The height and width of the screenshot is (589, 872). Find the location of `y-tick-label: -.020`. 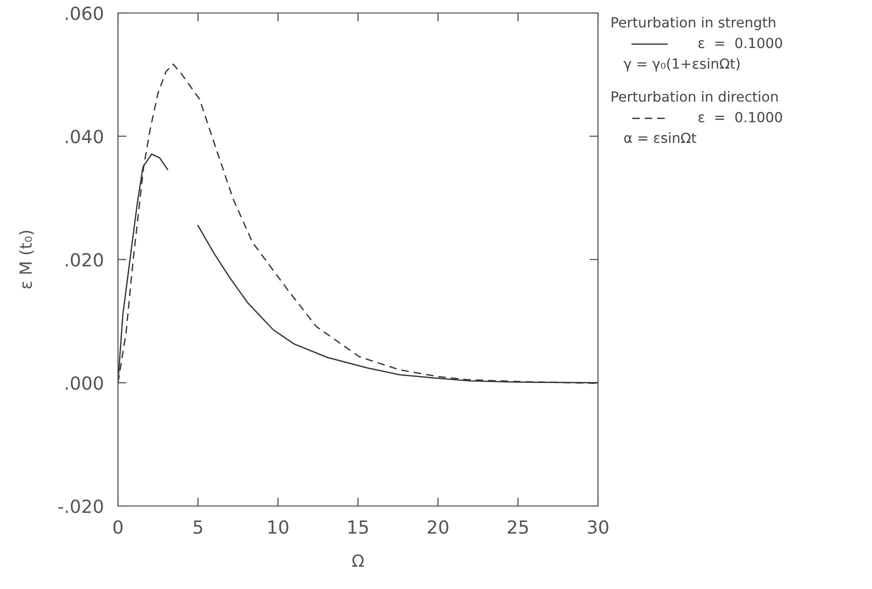

y-tick-label: -.020 is located at coordinates (80, 506).